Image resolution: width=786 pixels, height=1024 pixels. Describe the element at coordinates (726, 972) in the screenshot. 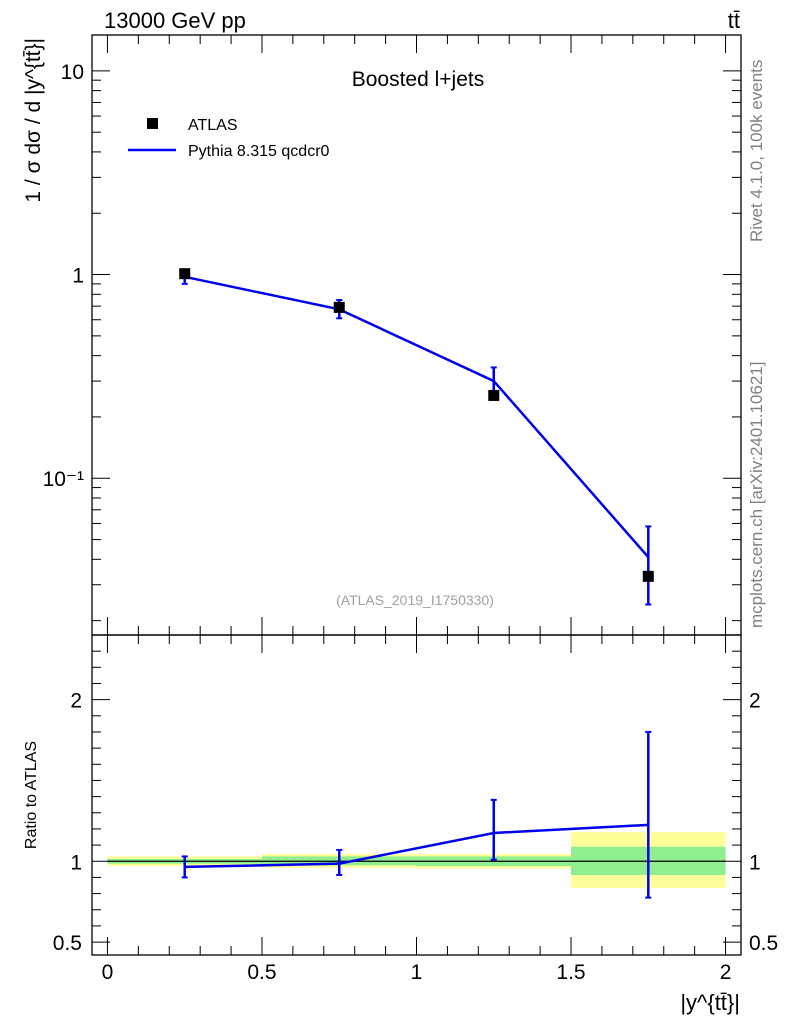

I see `x-tick-label: 2` at that location.